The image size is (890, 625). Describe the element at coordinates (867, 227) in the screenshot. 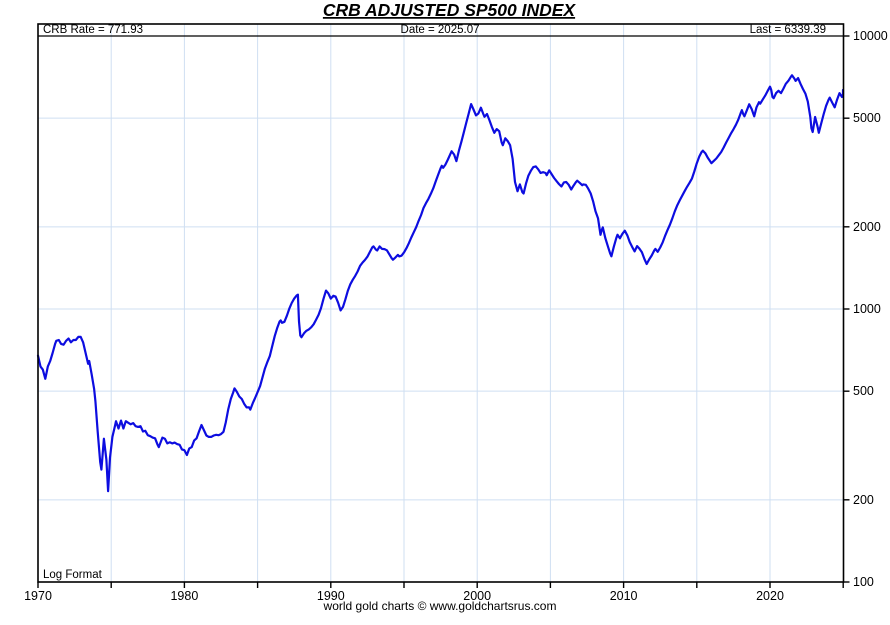

I see `y-tick-label: 2000` at that location.